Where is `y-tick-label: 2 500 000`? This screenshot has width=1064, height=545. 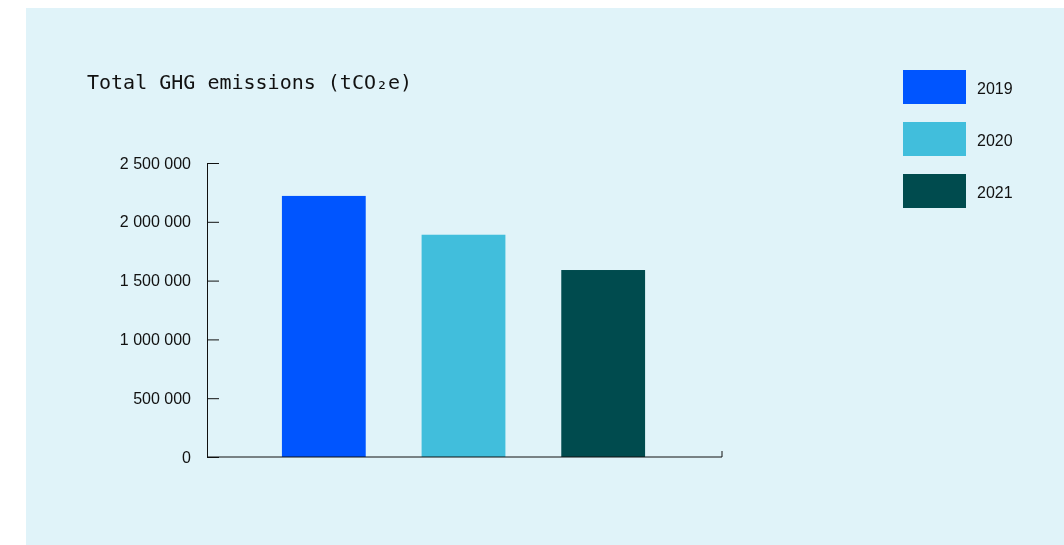 y-tick-label: 2 500 000 is located at coordinates (155, 163).